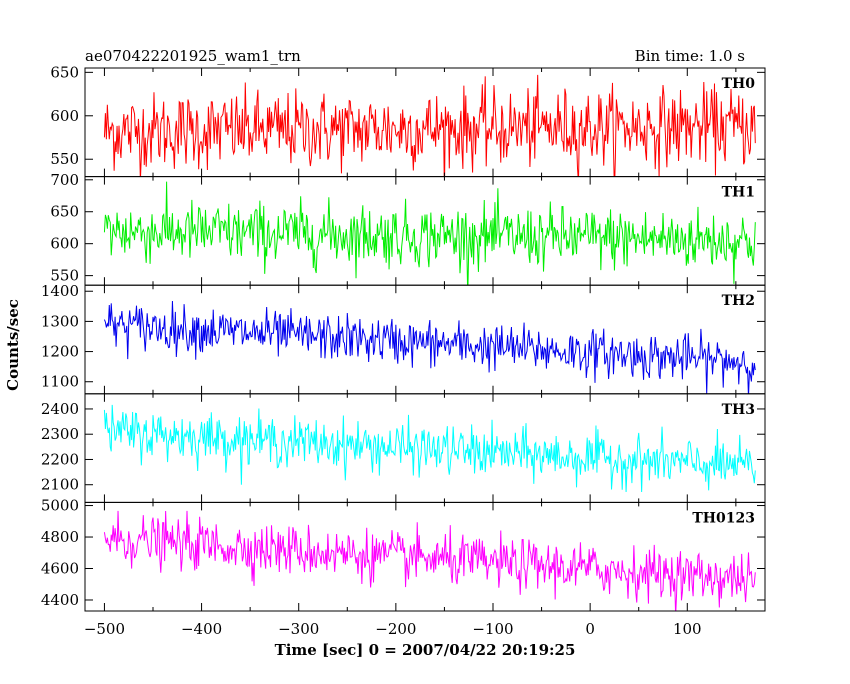 The height and width of the screenshot is (684, 850). What do you see at coordinates (60, 600) in the screenshot?
I see `y-tick-label: 4400` at bounding box center [60, 600].